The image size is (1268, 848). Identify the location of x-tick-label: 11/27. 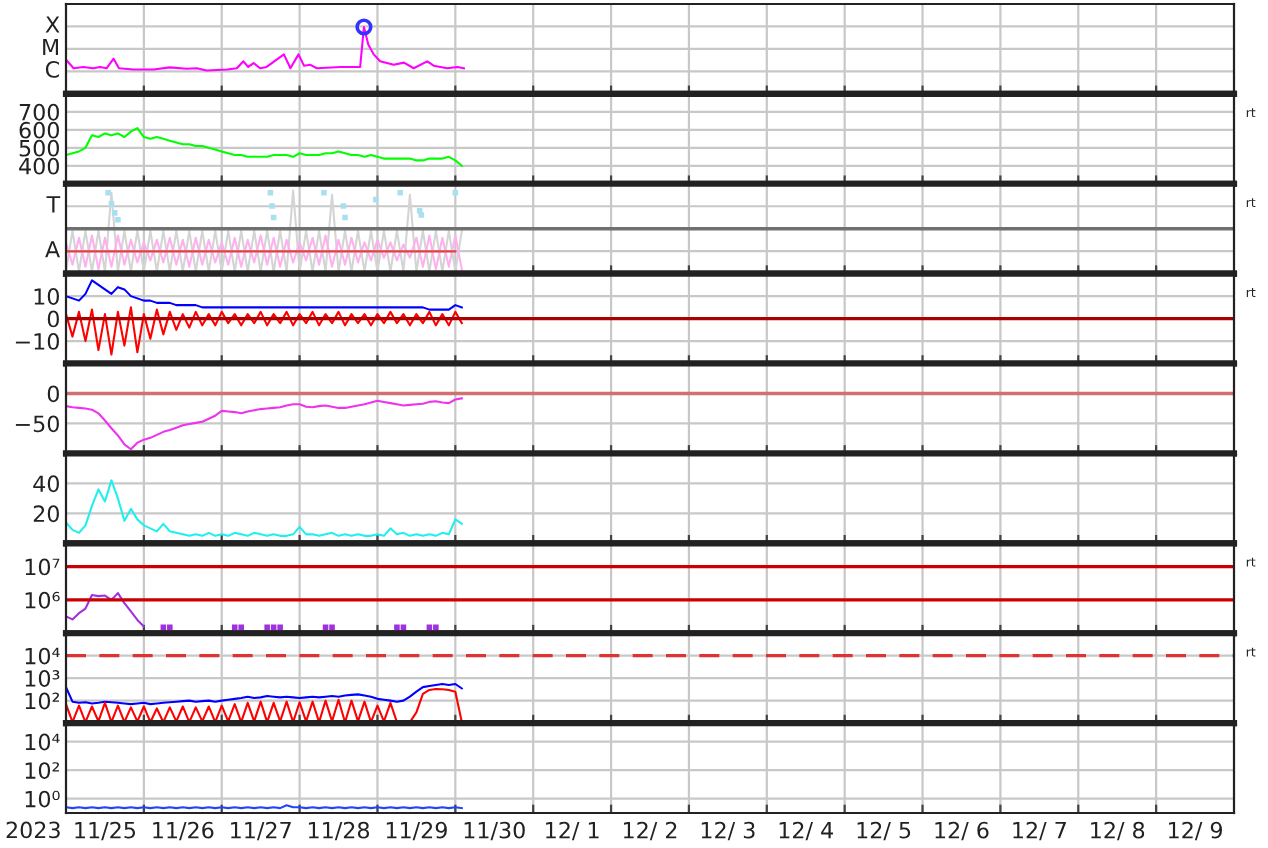
(261, 831).